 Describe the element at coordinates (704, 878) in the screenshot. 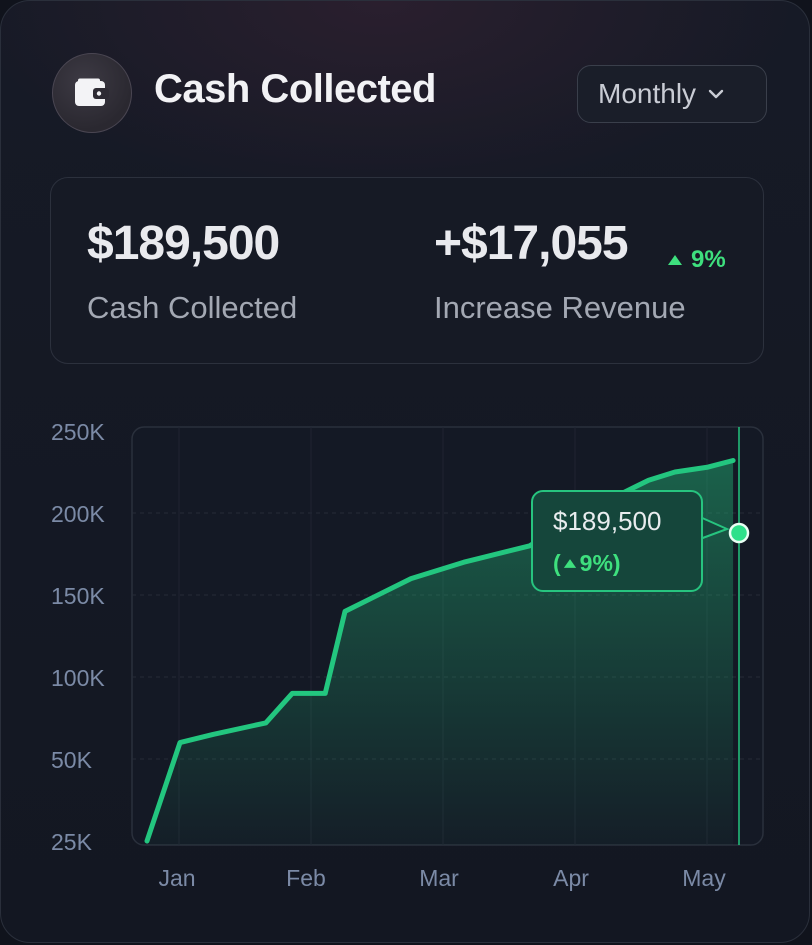

I see `x-tick-label: May` at that location.